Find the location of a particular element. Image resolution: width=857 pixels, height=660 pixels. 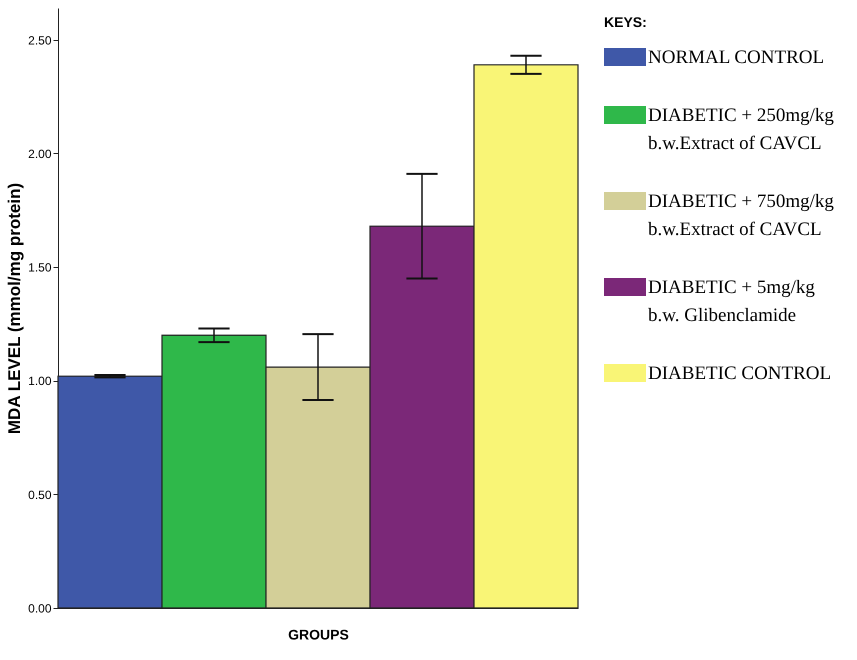

legend-label: NORMAL CONTROL is located at coordinates (736, 57).